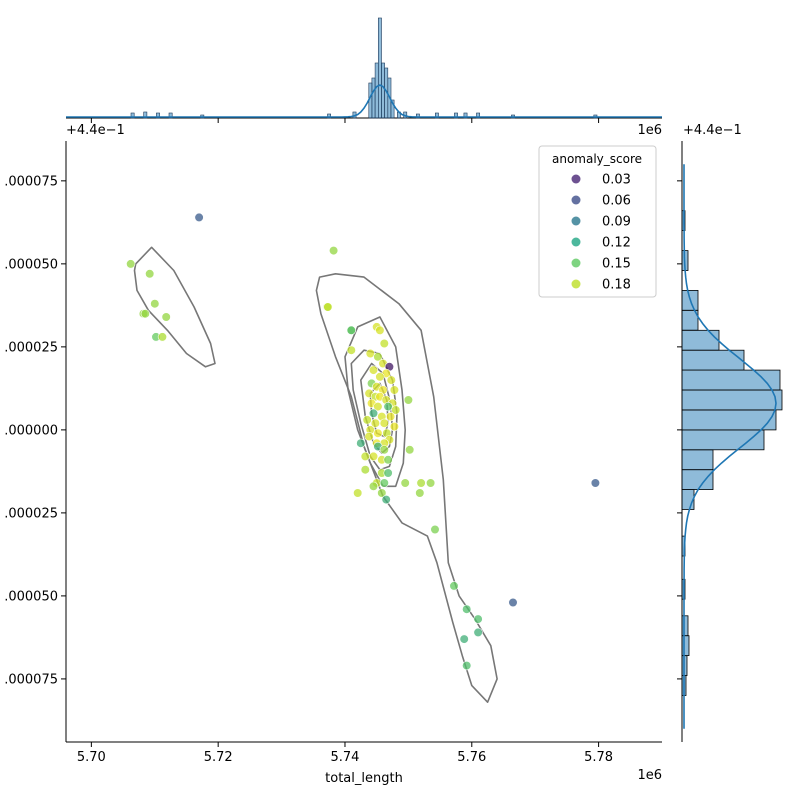 Image resolution: width=800 pixels, height=800 pixels. What do you see at coordinates (616, 222) in the screenshot?
I see `legend-entry-label: 0.09` at bounding box center [616, 222].